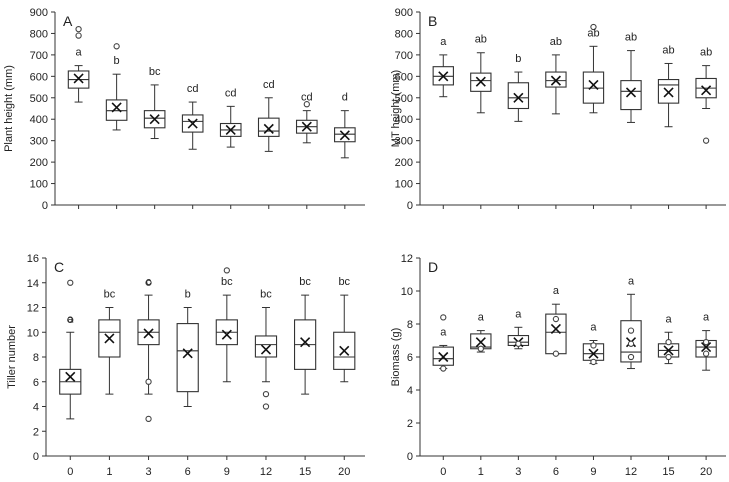 The width and height of the screenshot is (729, 482). Describe the element at coordinates (33, 284) in the screenshot. I see `y-tick-label: 14` at that location.